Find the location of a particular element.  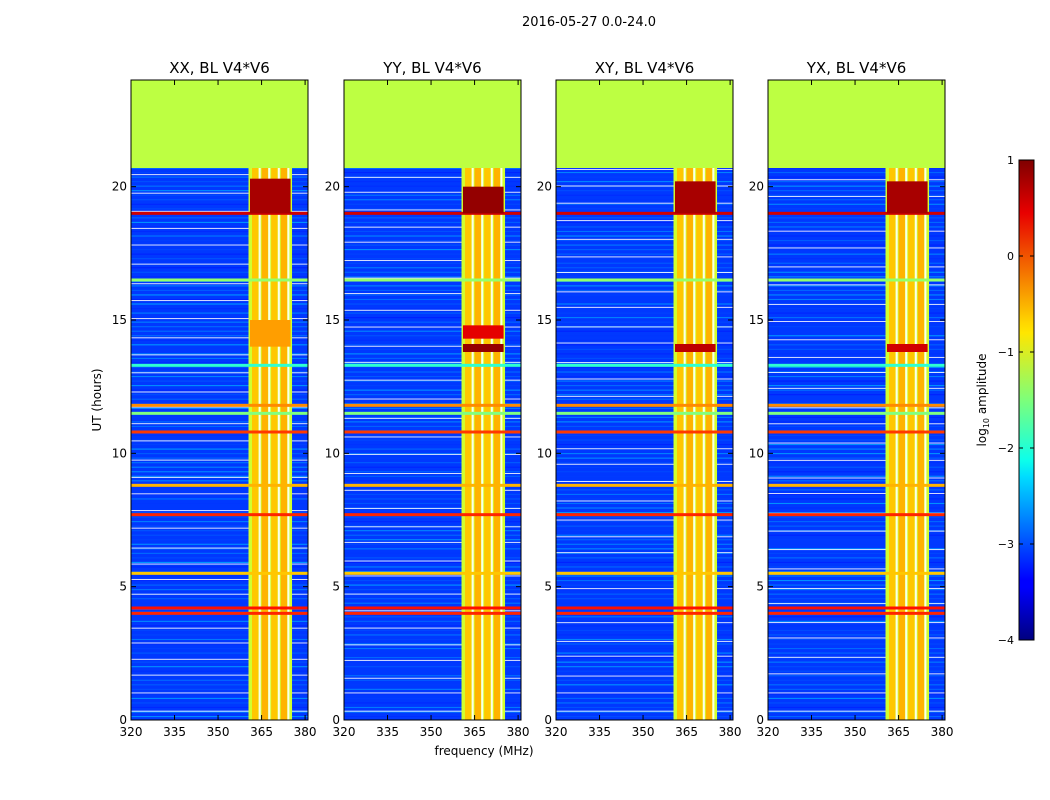

x-axis-label: frequency (MHz) is located at coordinates (483, 751).